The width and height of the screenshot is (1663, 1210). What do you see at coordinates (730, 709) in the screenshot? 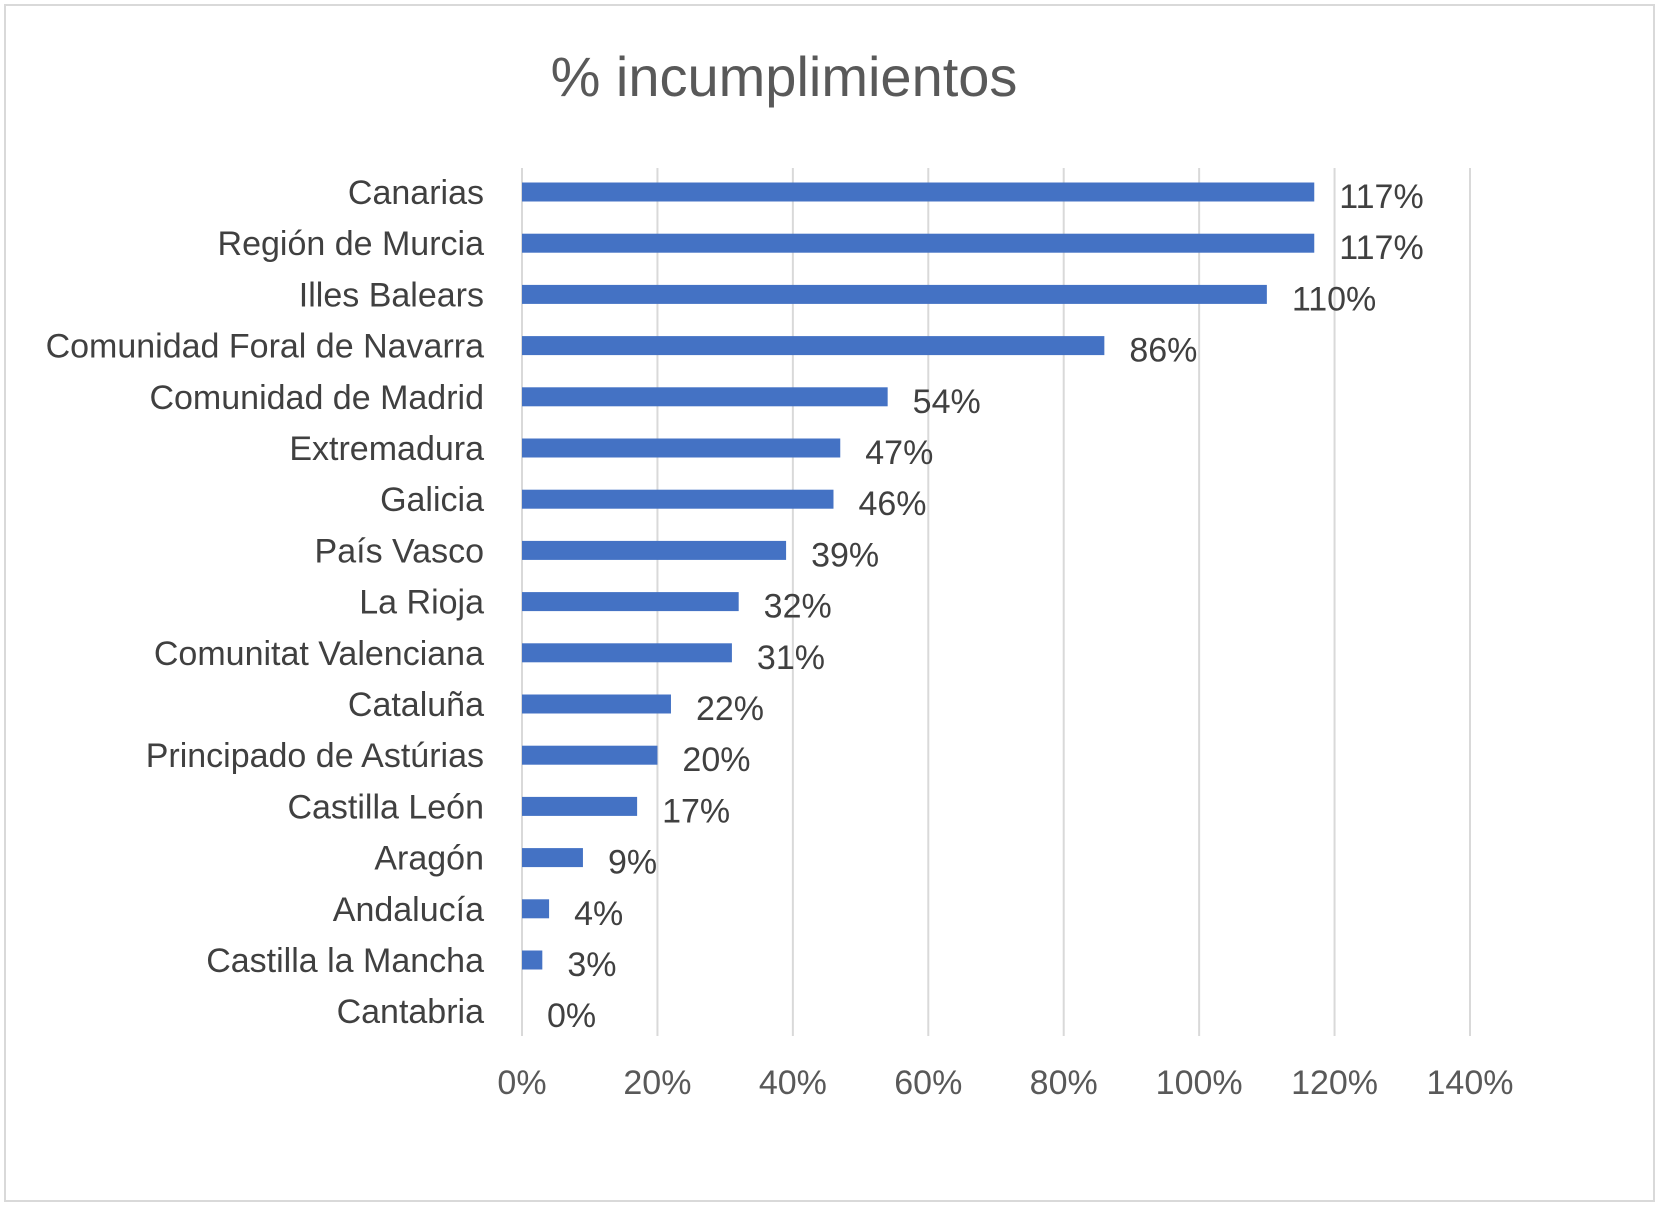
I see `data-label: 22%` at bounding box center [730, 709].